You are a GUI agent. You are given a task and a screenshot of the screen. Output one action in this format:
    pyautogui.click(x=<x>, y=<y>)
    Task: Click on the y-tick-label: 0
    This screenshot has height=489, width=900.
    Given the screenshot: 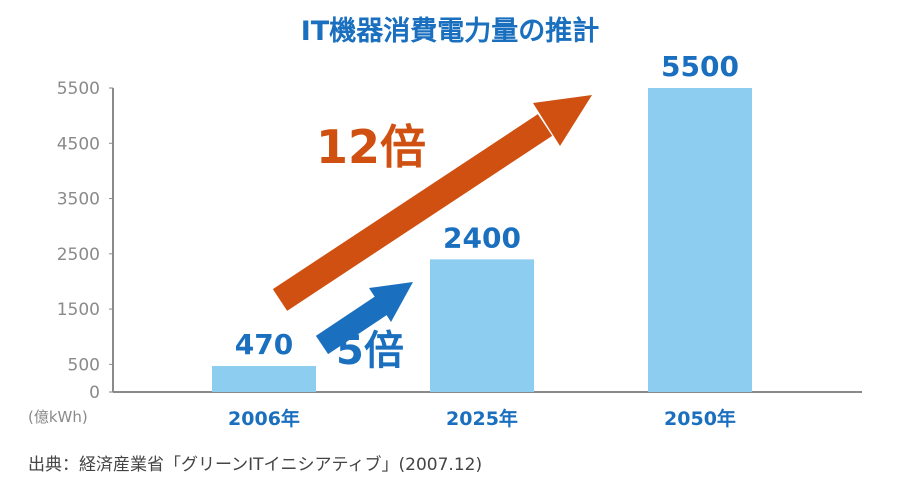 What is the action you would take?
    pyautogui.click(x=94, y=393)
    